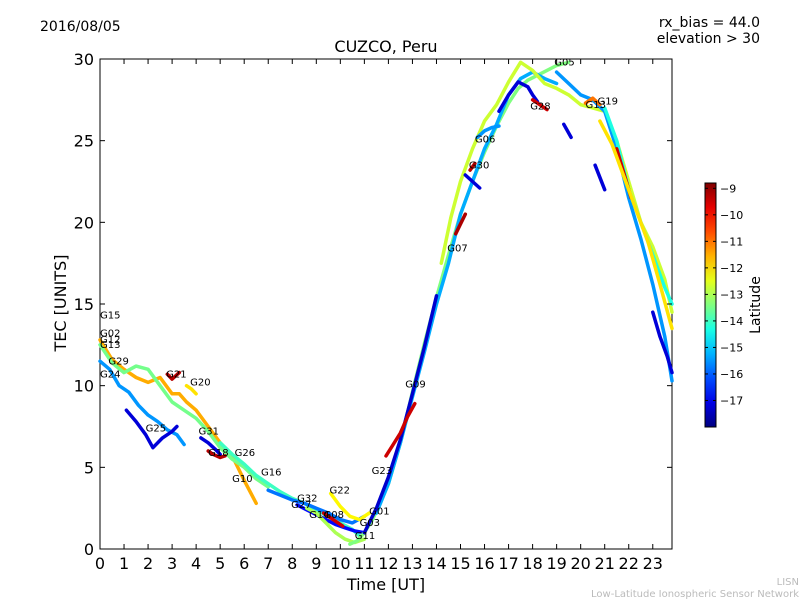 The image size is (800, 600). What do you see at coordinates (319, 515) in the screenshot?
I see `satellite-label: G14` at bounding box center [319, 515].